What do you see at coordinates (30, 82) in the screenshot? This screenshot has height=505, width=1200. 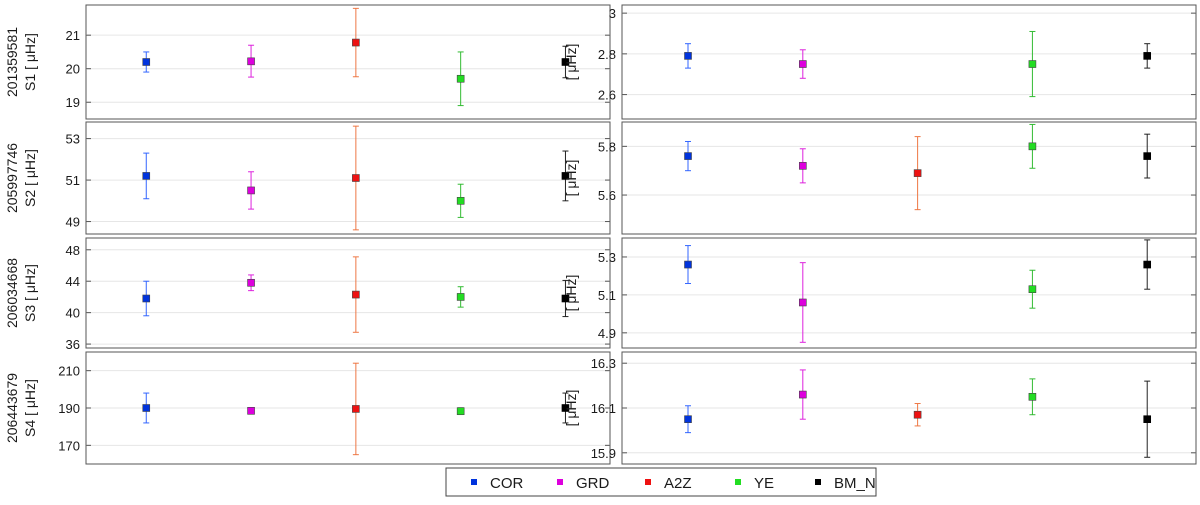 I see `y-axis-label-series: S1` at bounding box center [30, 82].